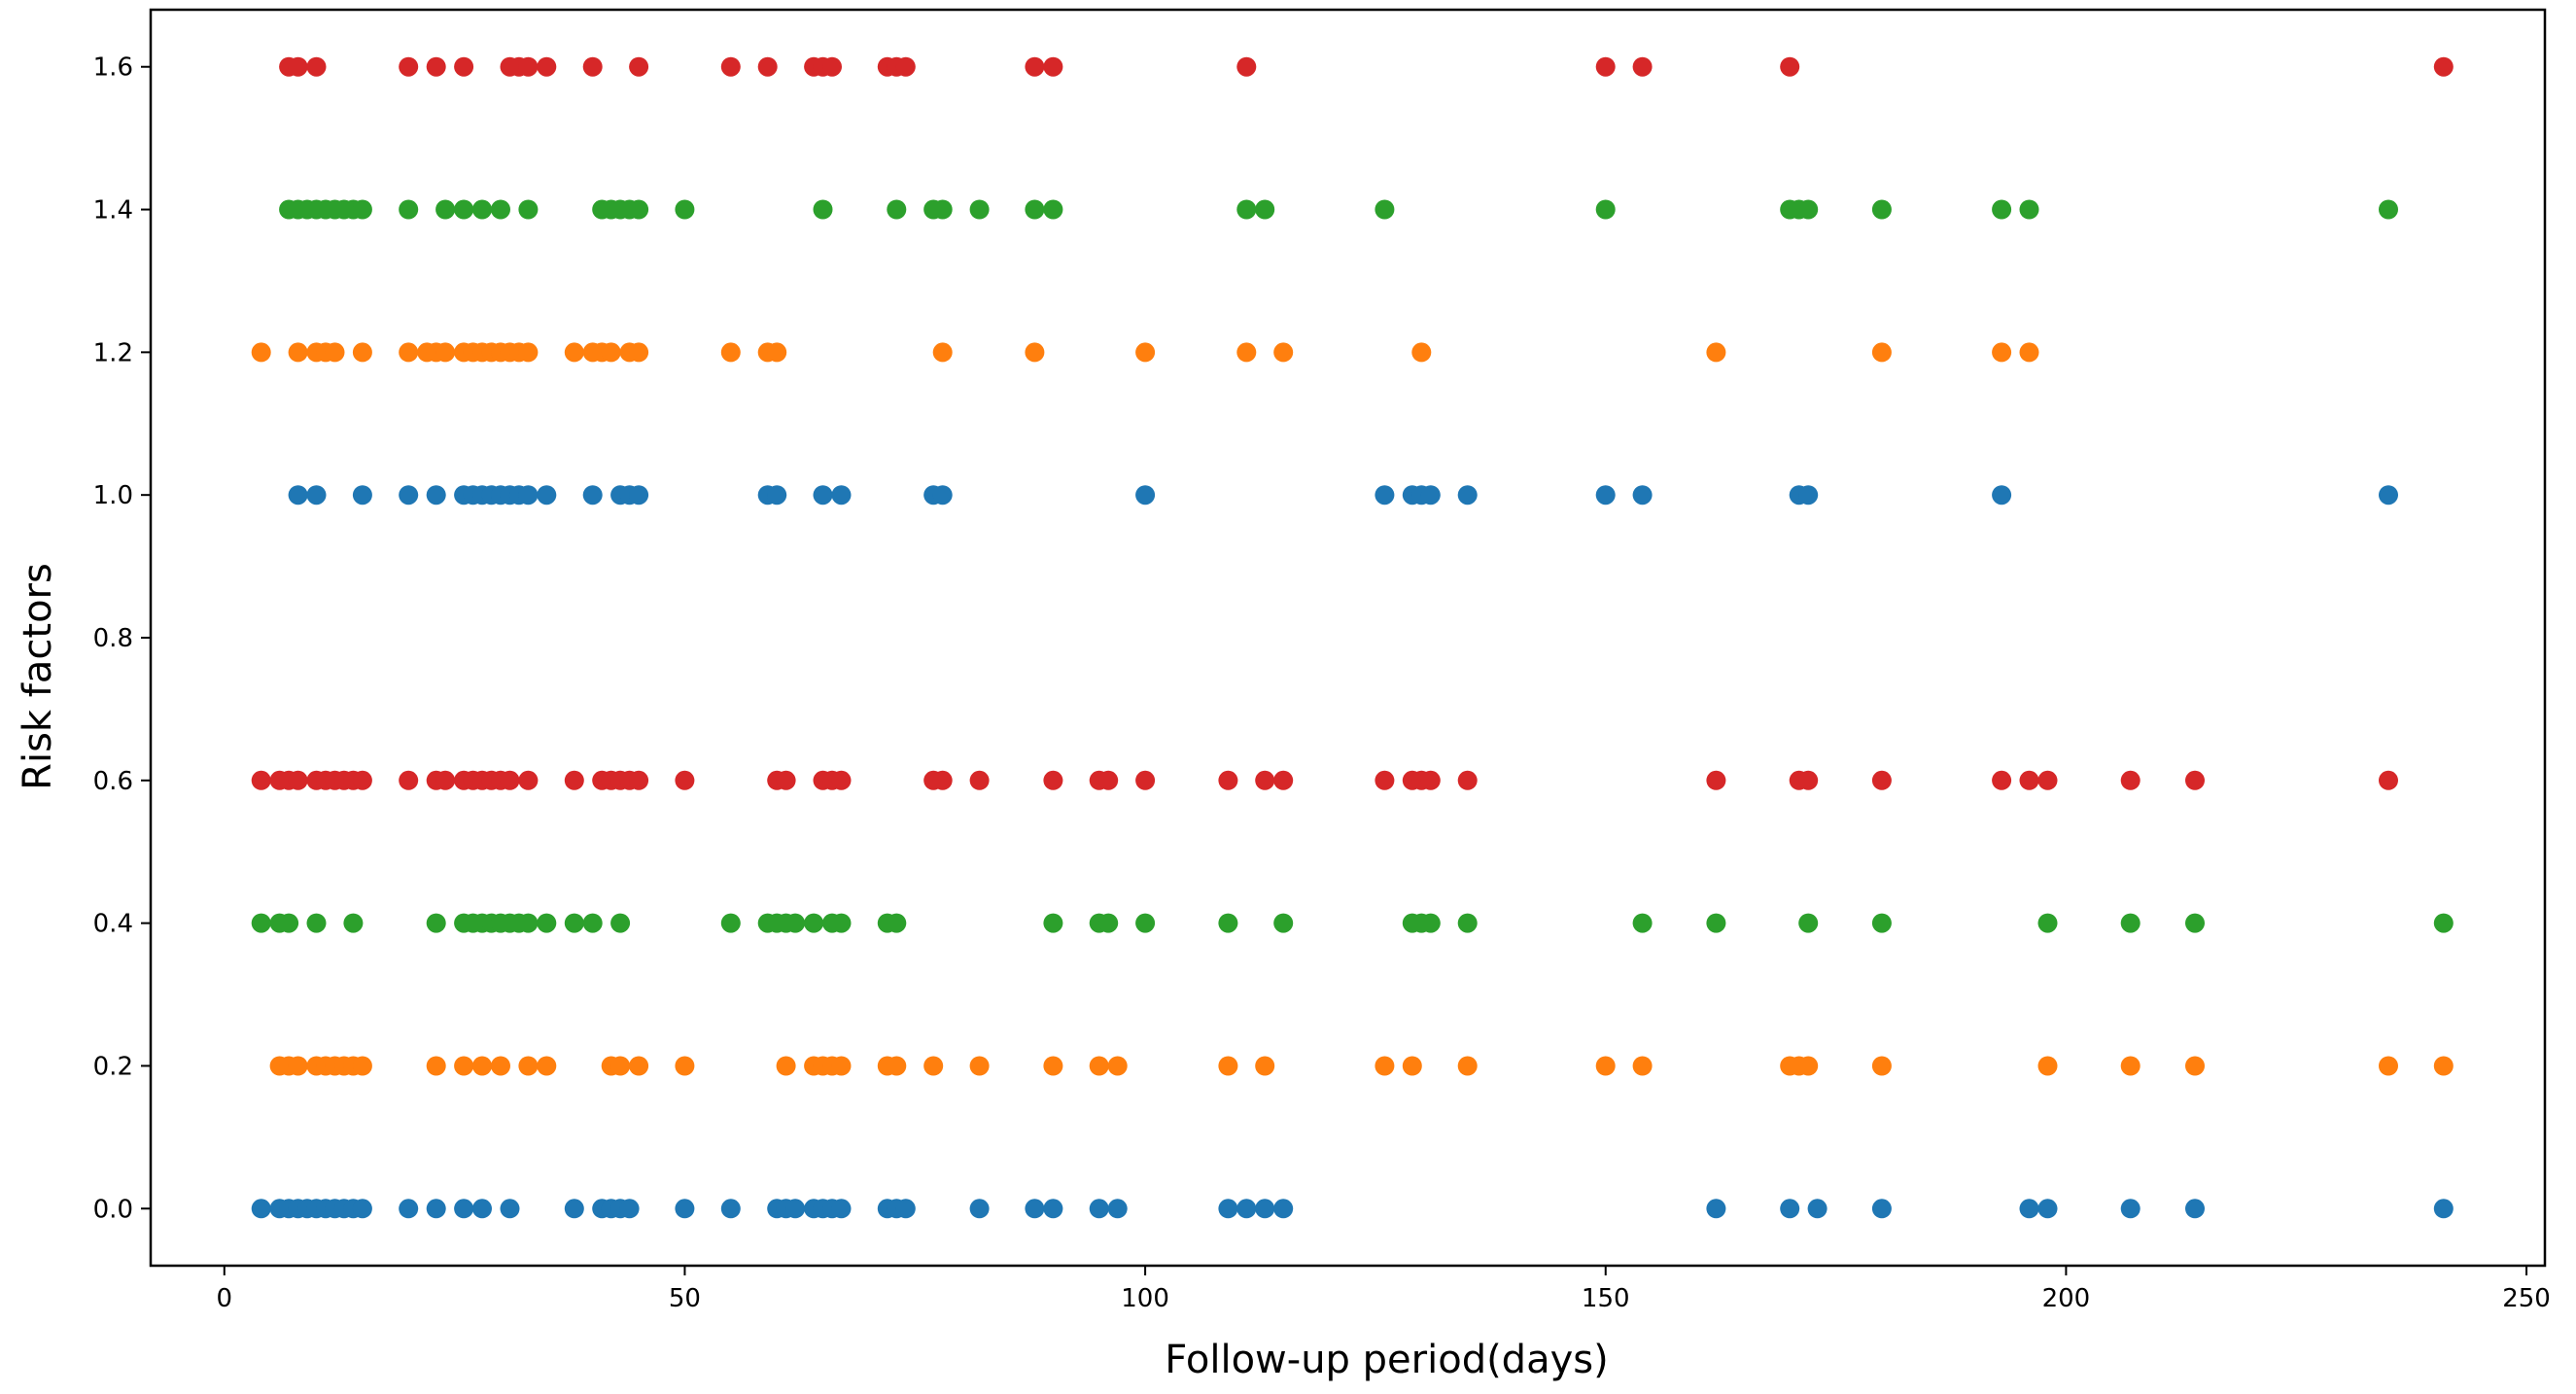 This screenshot has height=1394, width=2576. What do you see at coordinates (113, 352) in the screenshot?
I see `y-tick-label: 1.2` at bounding box center [113, 352].